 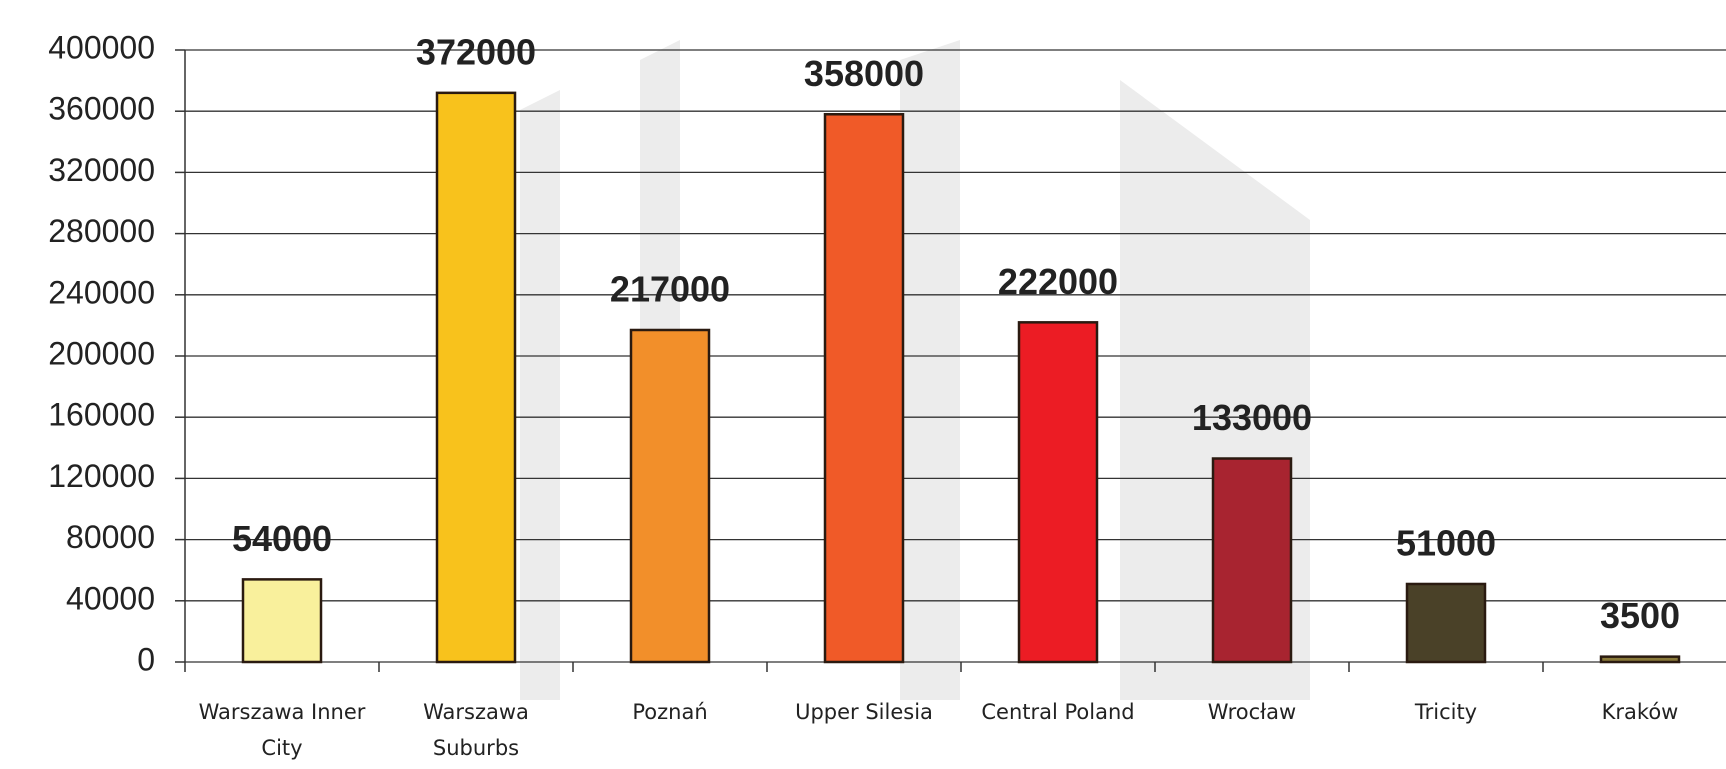 I want to click on value-label: 133000, so click(x=1252, y=417).